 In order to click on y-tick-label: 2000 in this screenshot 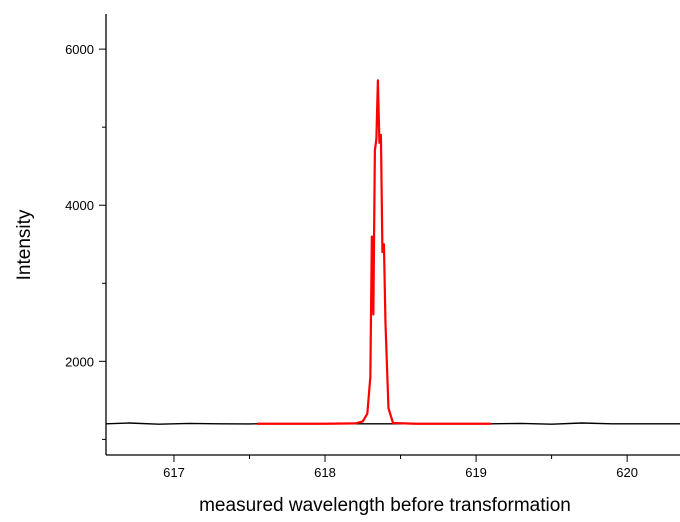, I will do `click(79, 361)`.